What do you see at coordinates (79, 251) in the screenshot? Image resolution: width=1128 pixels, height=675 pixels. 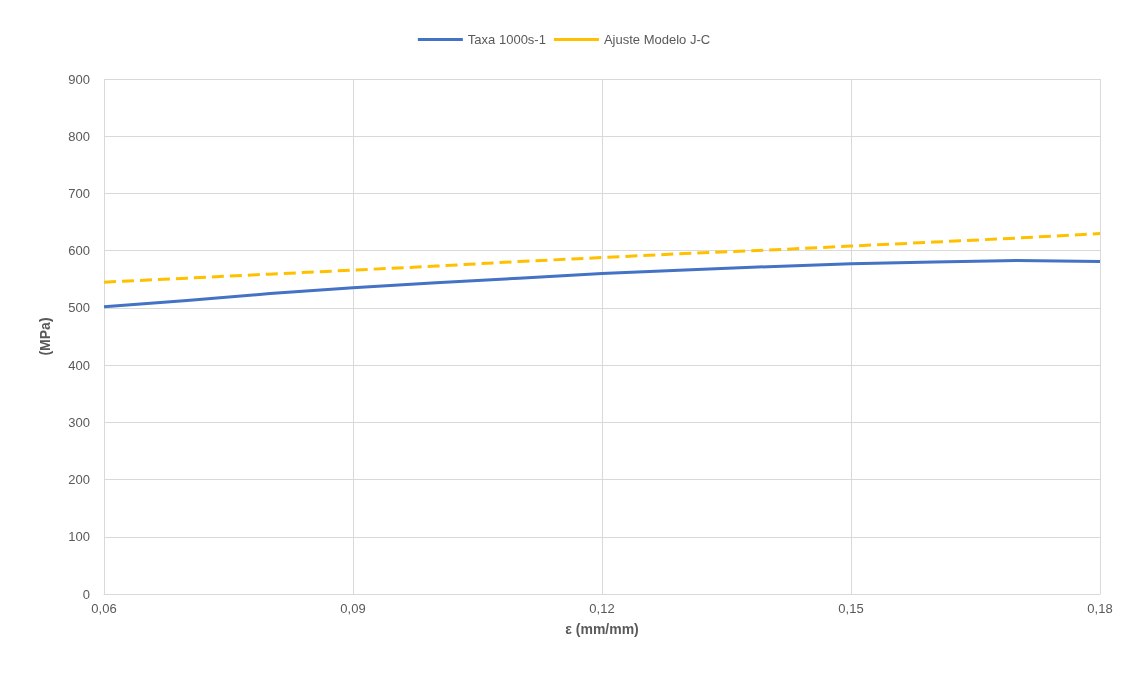 I see `y-tick-label: 600` at bounding box center [79, 251].